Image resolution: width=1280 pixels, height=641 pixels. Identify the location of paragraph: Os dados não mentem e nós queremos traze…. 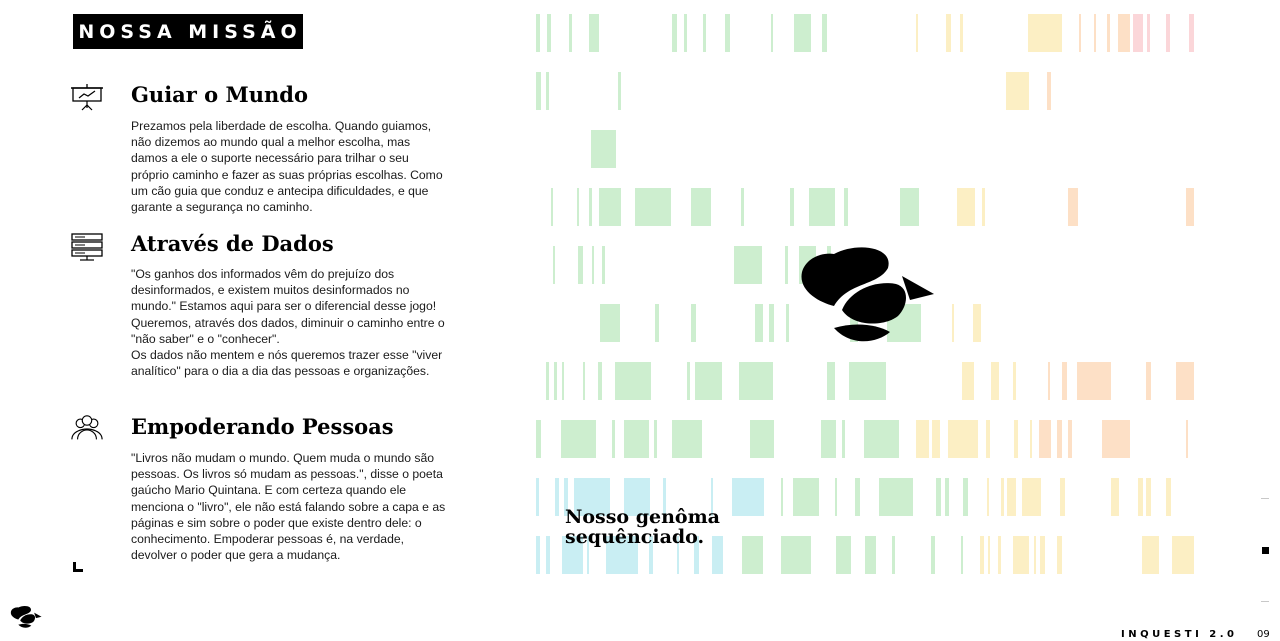
(287, 363).